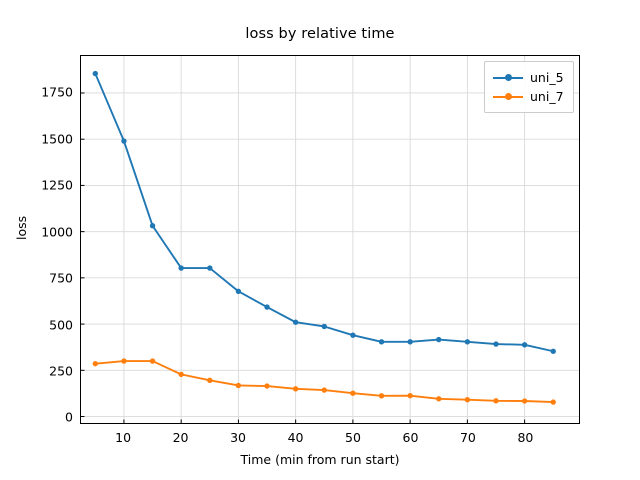 This screenshot has width=640, height=480. I want to click on x-tick-label: 80, so click(525, 437).